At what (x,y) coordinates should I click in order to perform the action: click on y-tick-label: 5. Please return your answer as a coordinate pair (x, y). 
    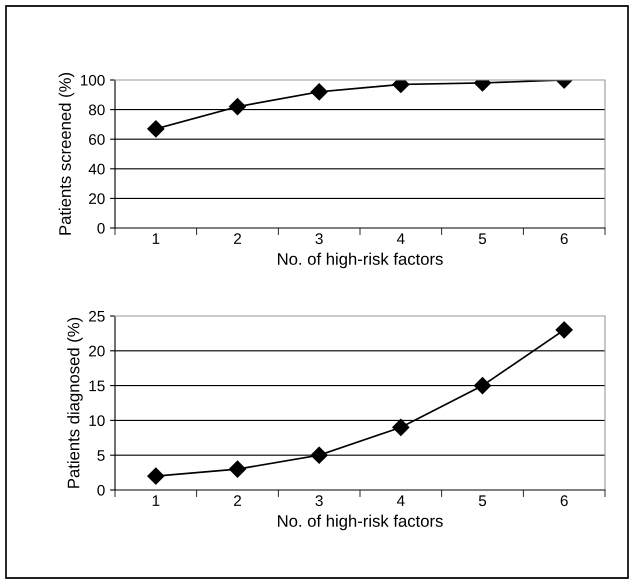
    Looking at the image, I should click on (101, 455).